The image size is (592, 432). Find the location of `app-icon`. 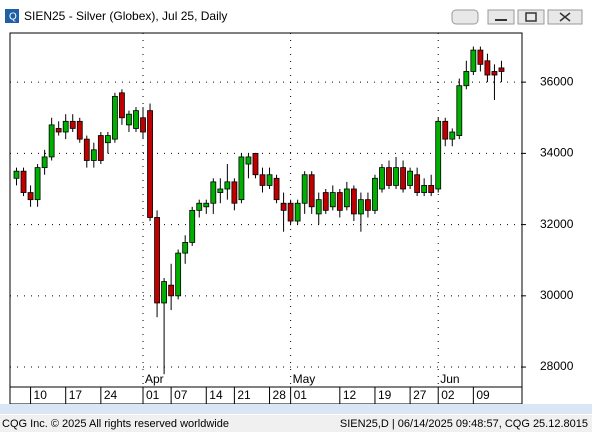

app-icon is located at coordinates (12, 16).